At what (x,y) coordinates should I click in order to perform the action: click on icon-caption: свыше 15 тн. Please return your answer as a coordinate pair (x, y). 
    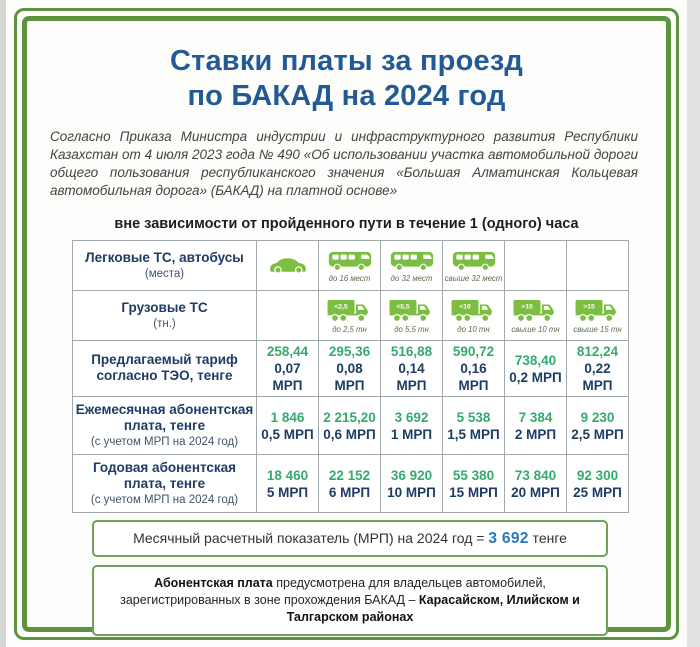
    Looking at the image, I should click on (597, 329).